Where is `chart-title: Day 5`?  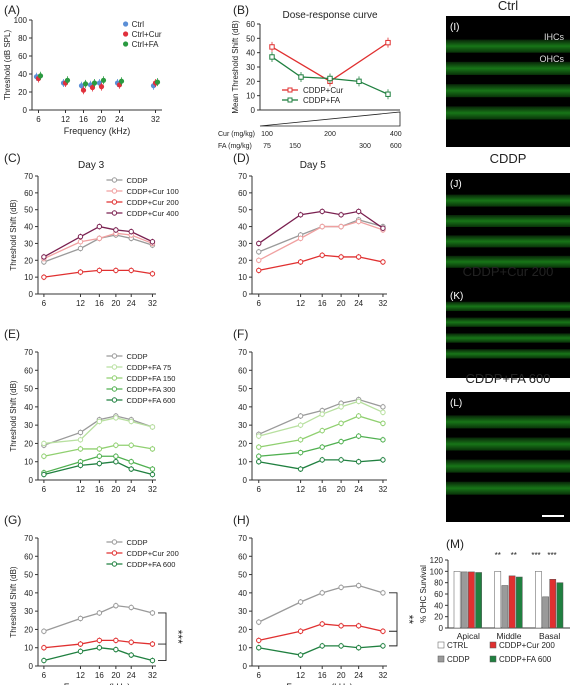 chart-title: Day 5 is located at coordinates (313, 165).